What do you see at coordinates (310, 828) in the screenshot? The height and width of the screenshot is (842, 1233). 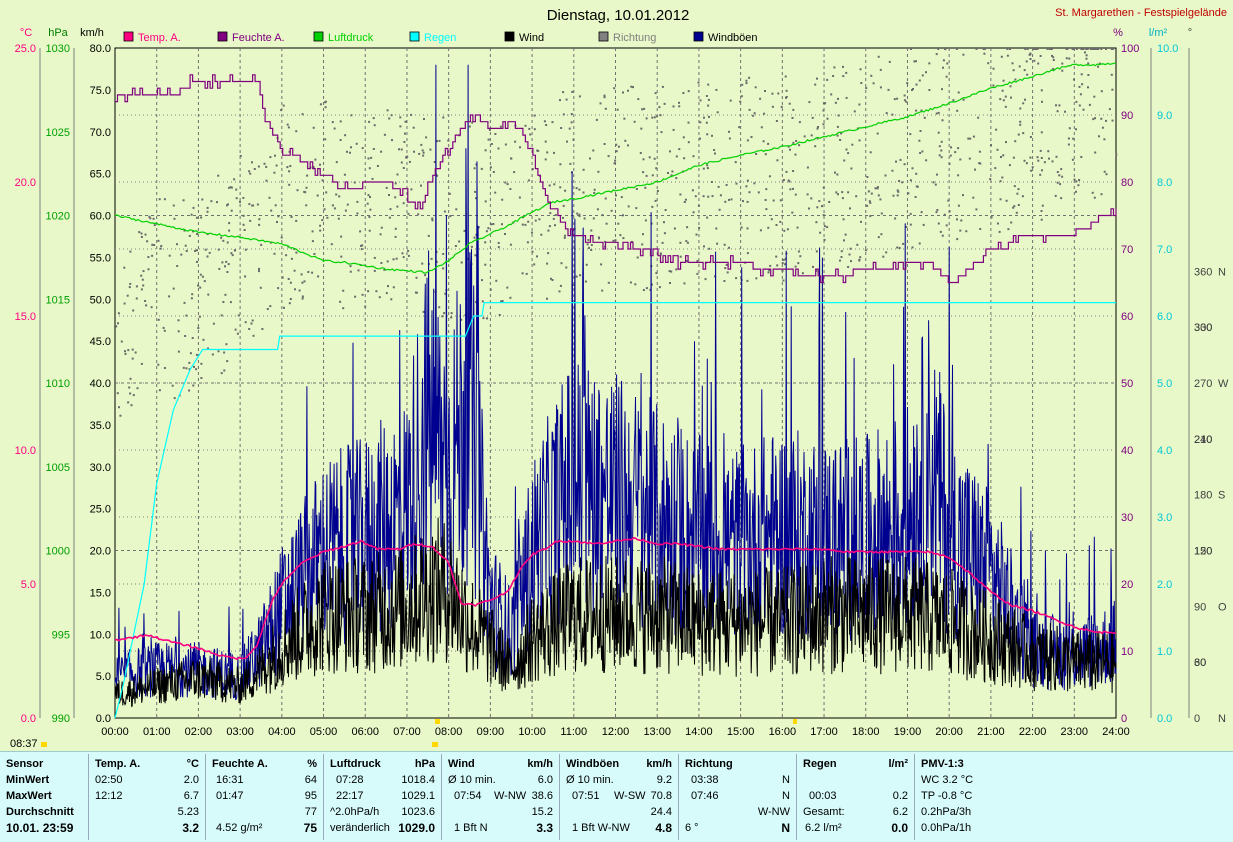 I see `hum-current: 75` at bounding box center [310, 828].